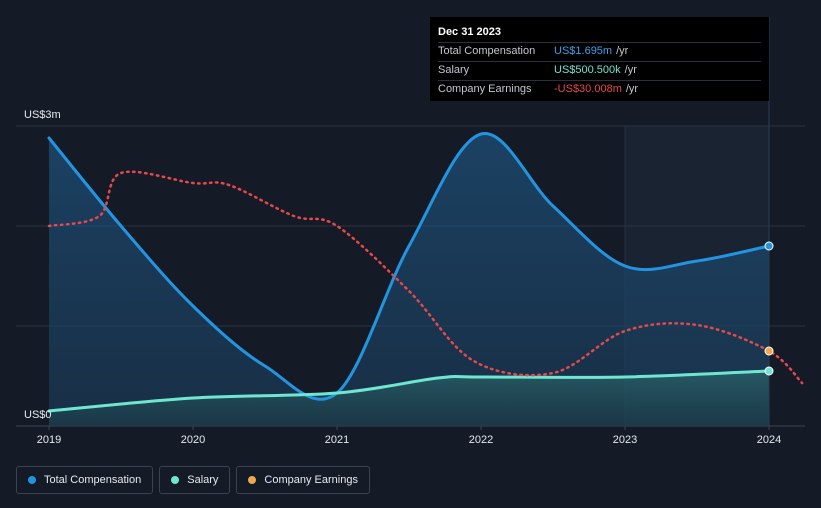 The height and width of the screenshot is (508, 821). I want to click on legend-label: Total Compensation, so click(93, 480).